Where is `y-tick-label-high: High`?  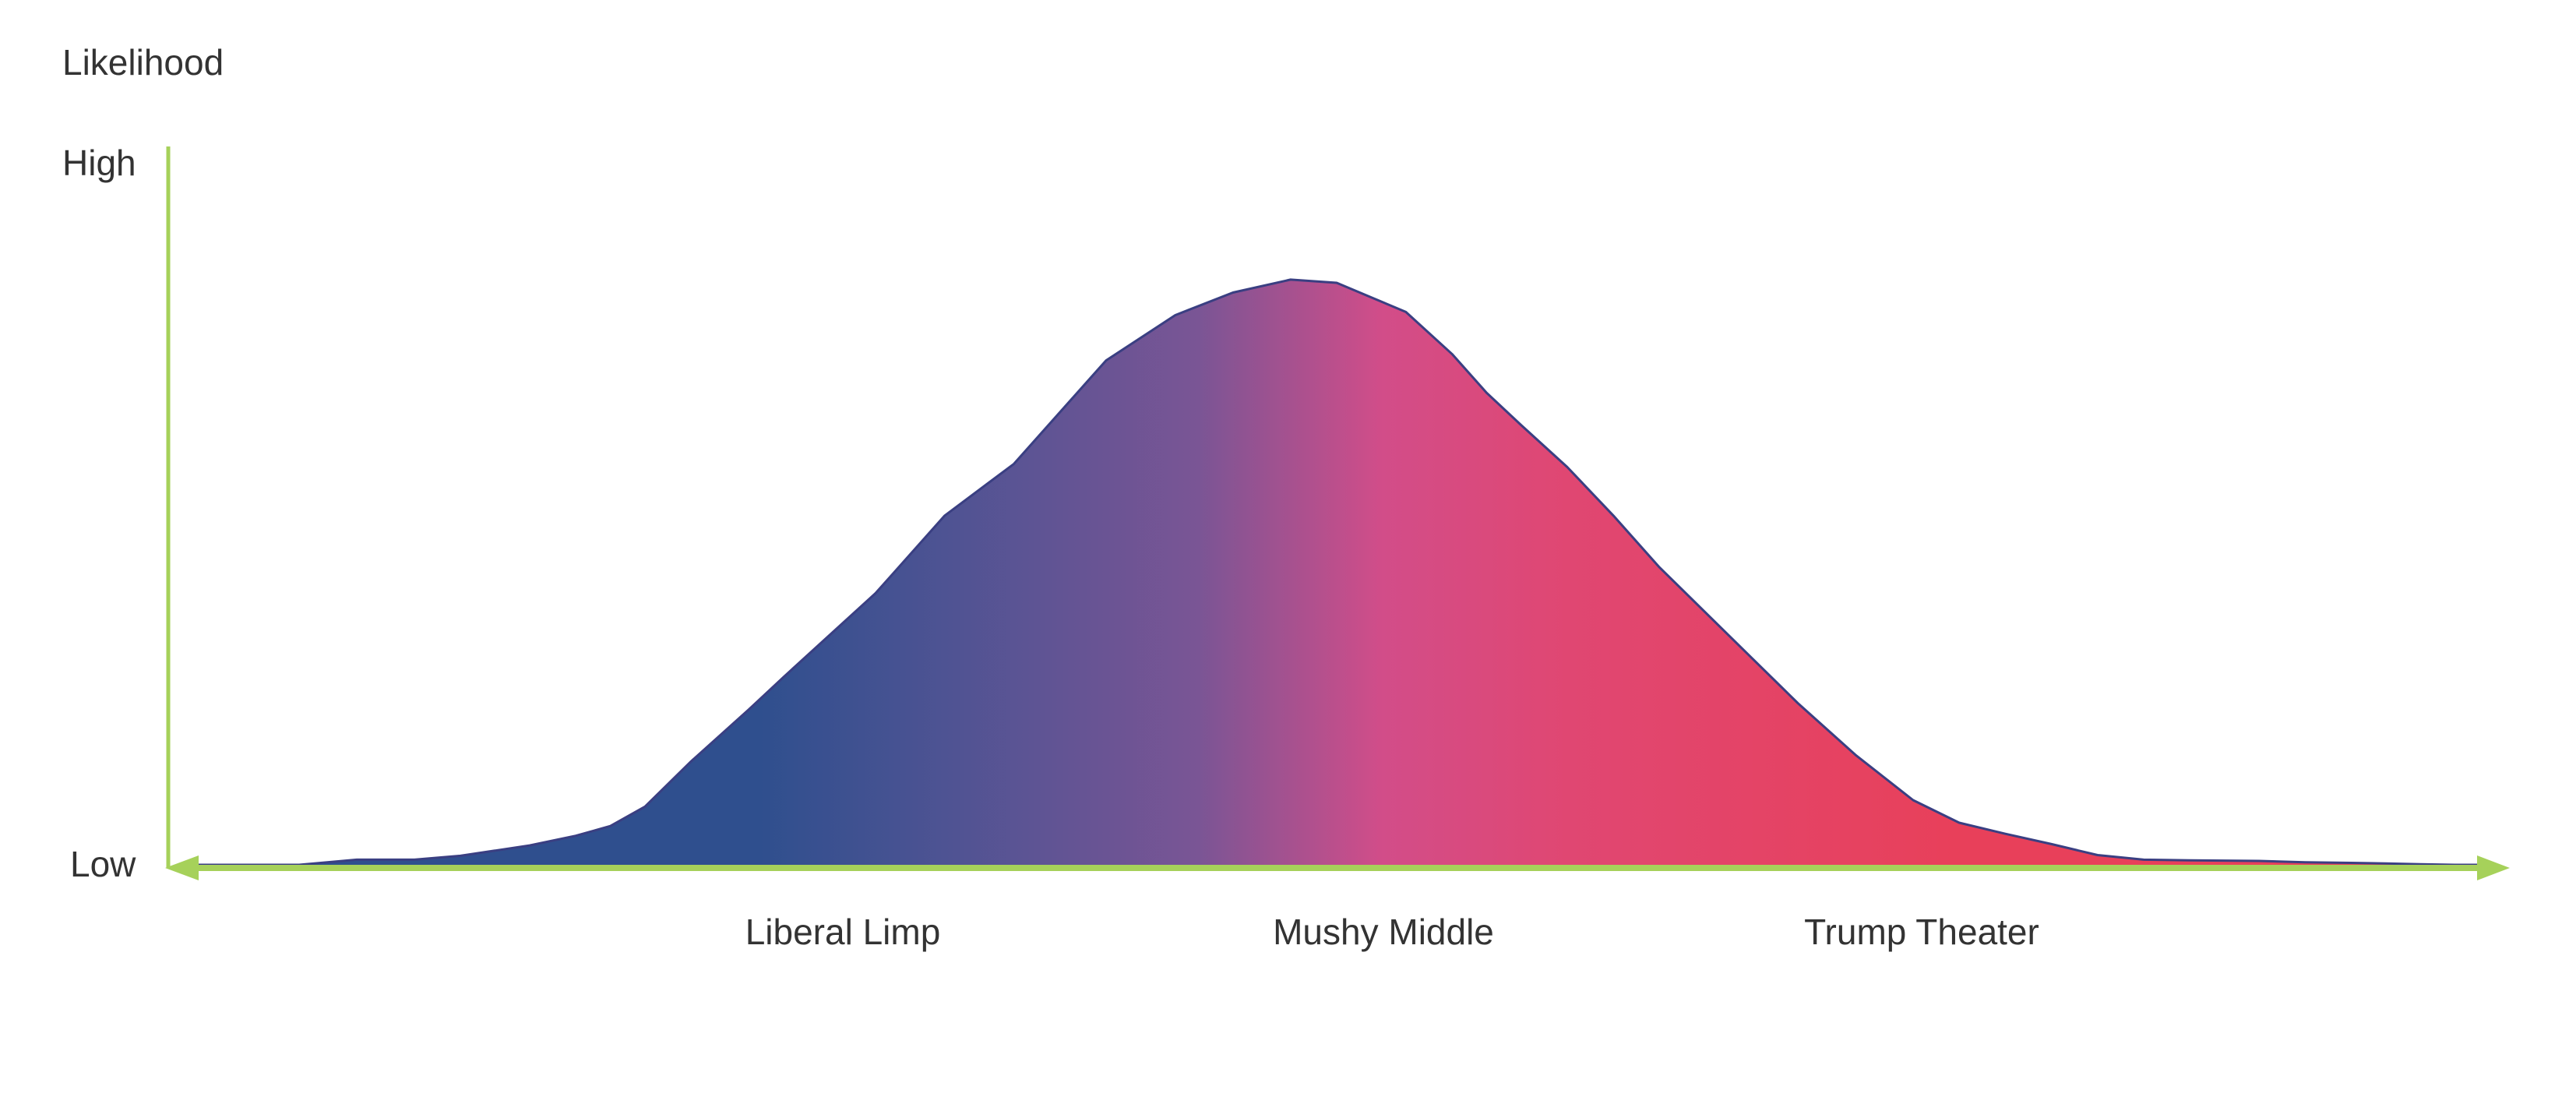
y-tick-label-high: High is located at coordinates (99, 163).